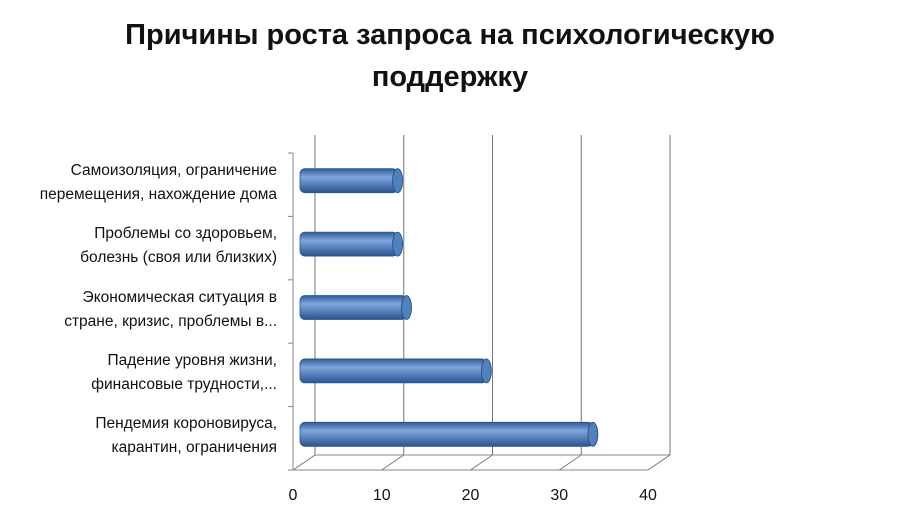  Describe the element at coordinates (559, 495) in the screenshot. I see `x-tick-label: 30` at that location.